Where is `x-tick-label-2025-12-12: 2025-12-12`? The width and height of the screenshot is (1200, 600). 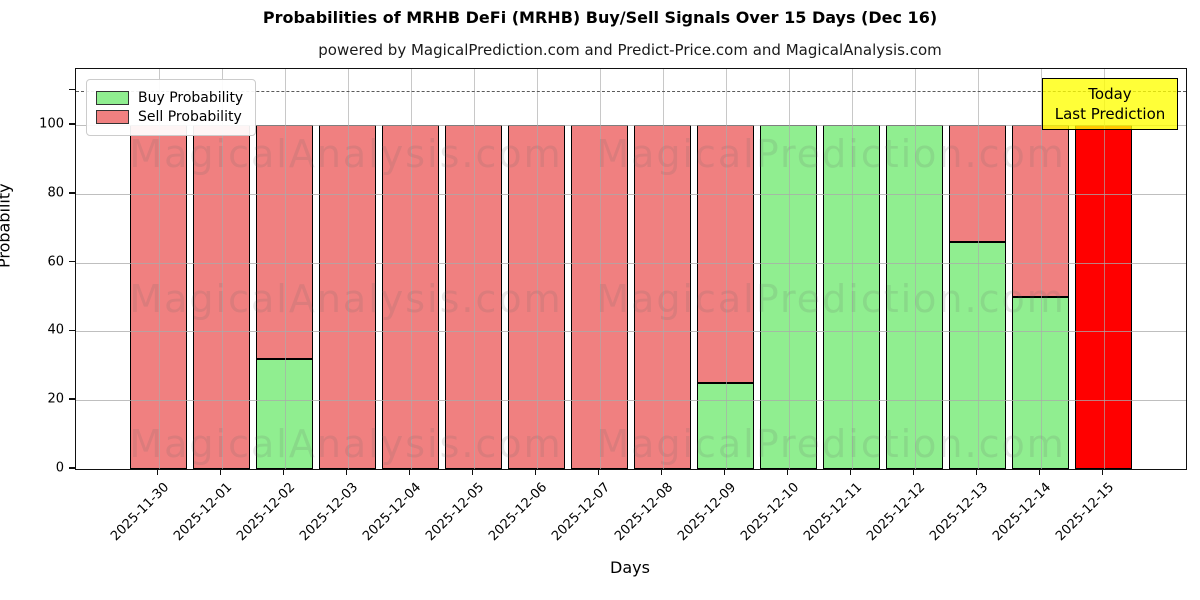 x-tick-label-2025-12-12: 2025-12-12 is located at coordinates (896, 512).